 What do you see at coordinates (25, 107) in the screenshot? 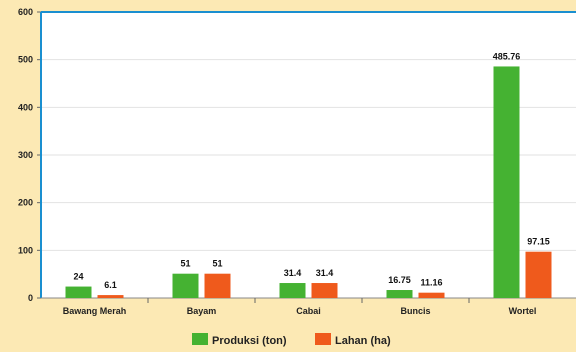
I see `y-tick-label: 400` at bounding box center [25, 107].